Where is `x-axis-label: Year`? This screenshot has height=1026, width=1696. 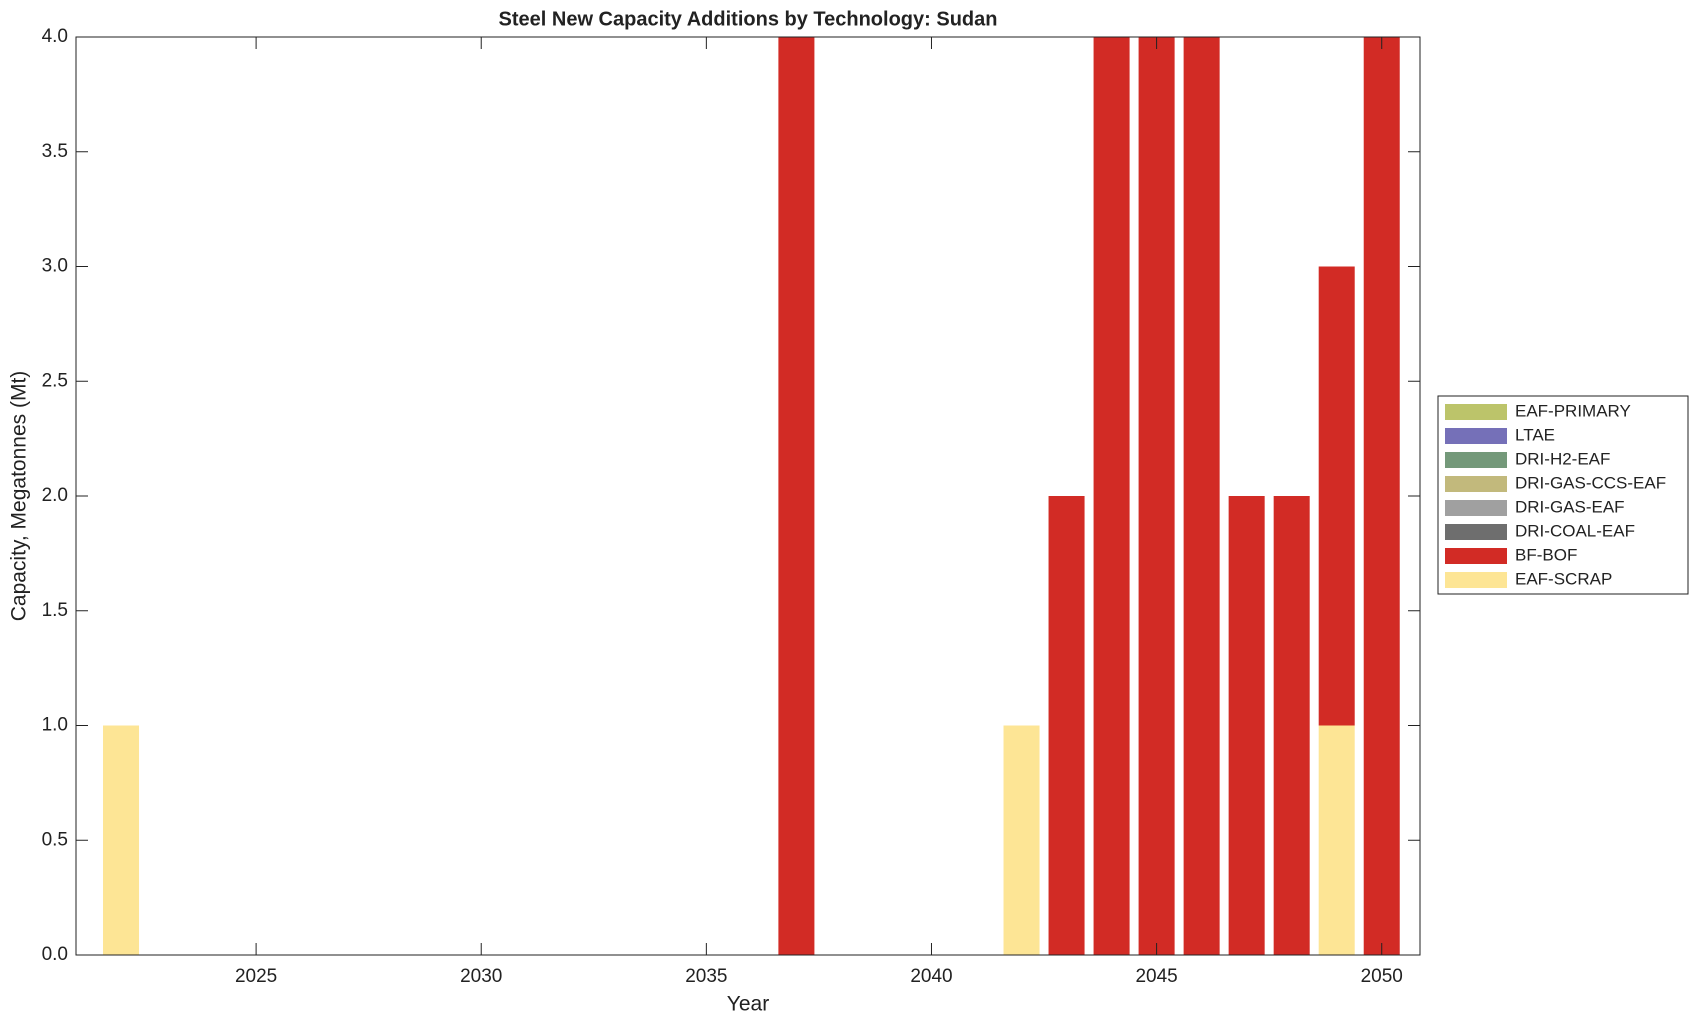 x-axis-label: Year is located at coordinates (748, 1004).